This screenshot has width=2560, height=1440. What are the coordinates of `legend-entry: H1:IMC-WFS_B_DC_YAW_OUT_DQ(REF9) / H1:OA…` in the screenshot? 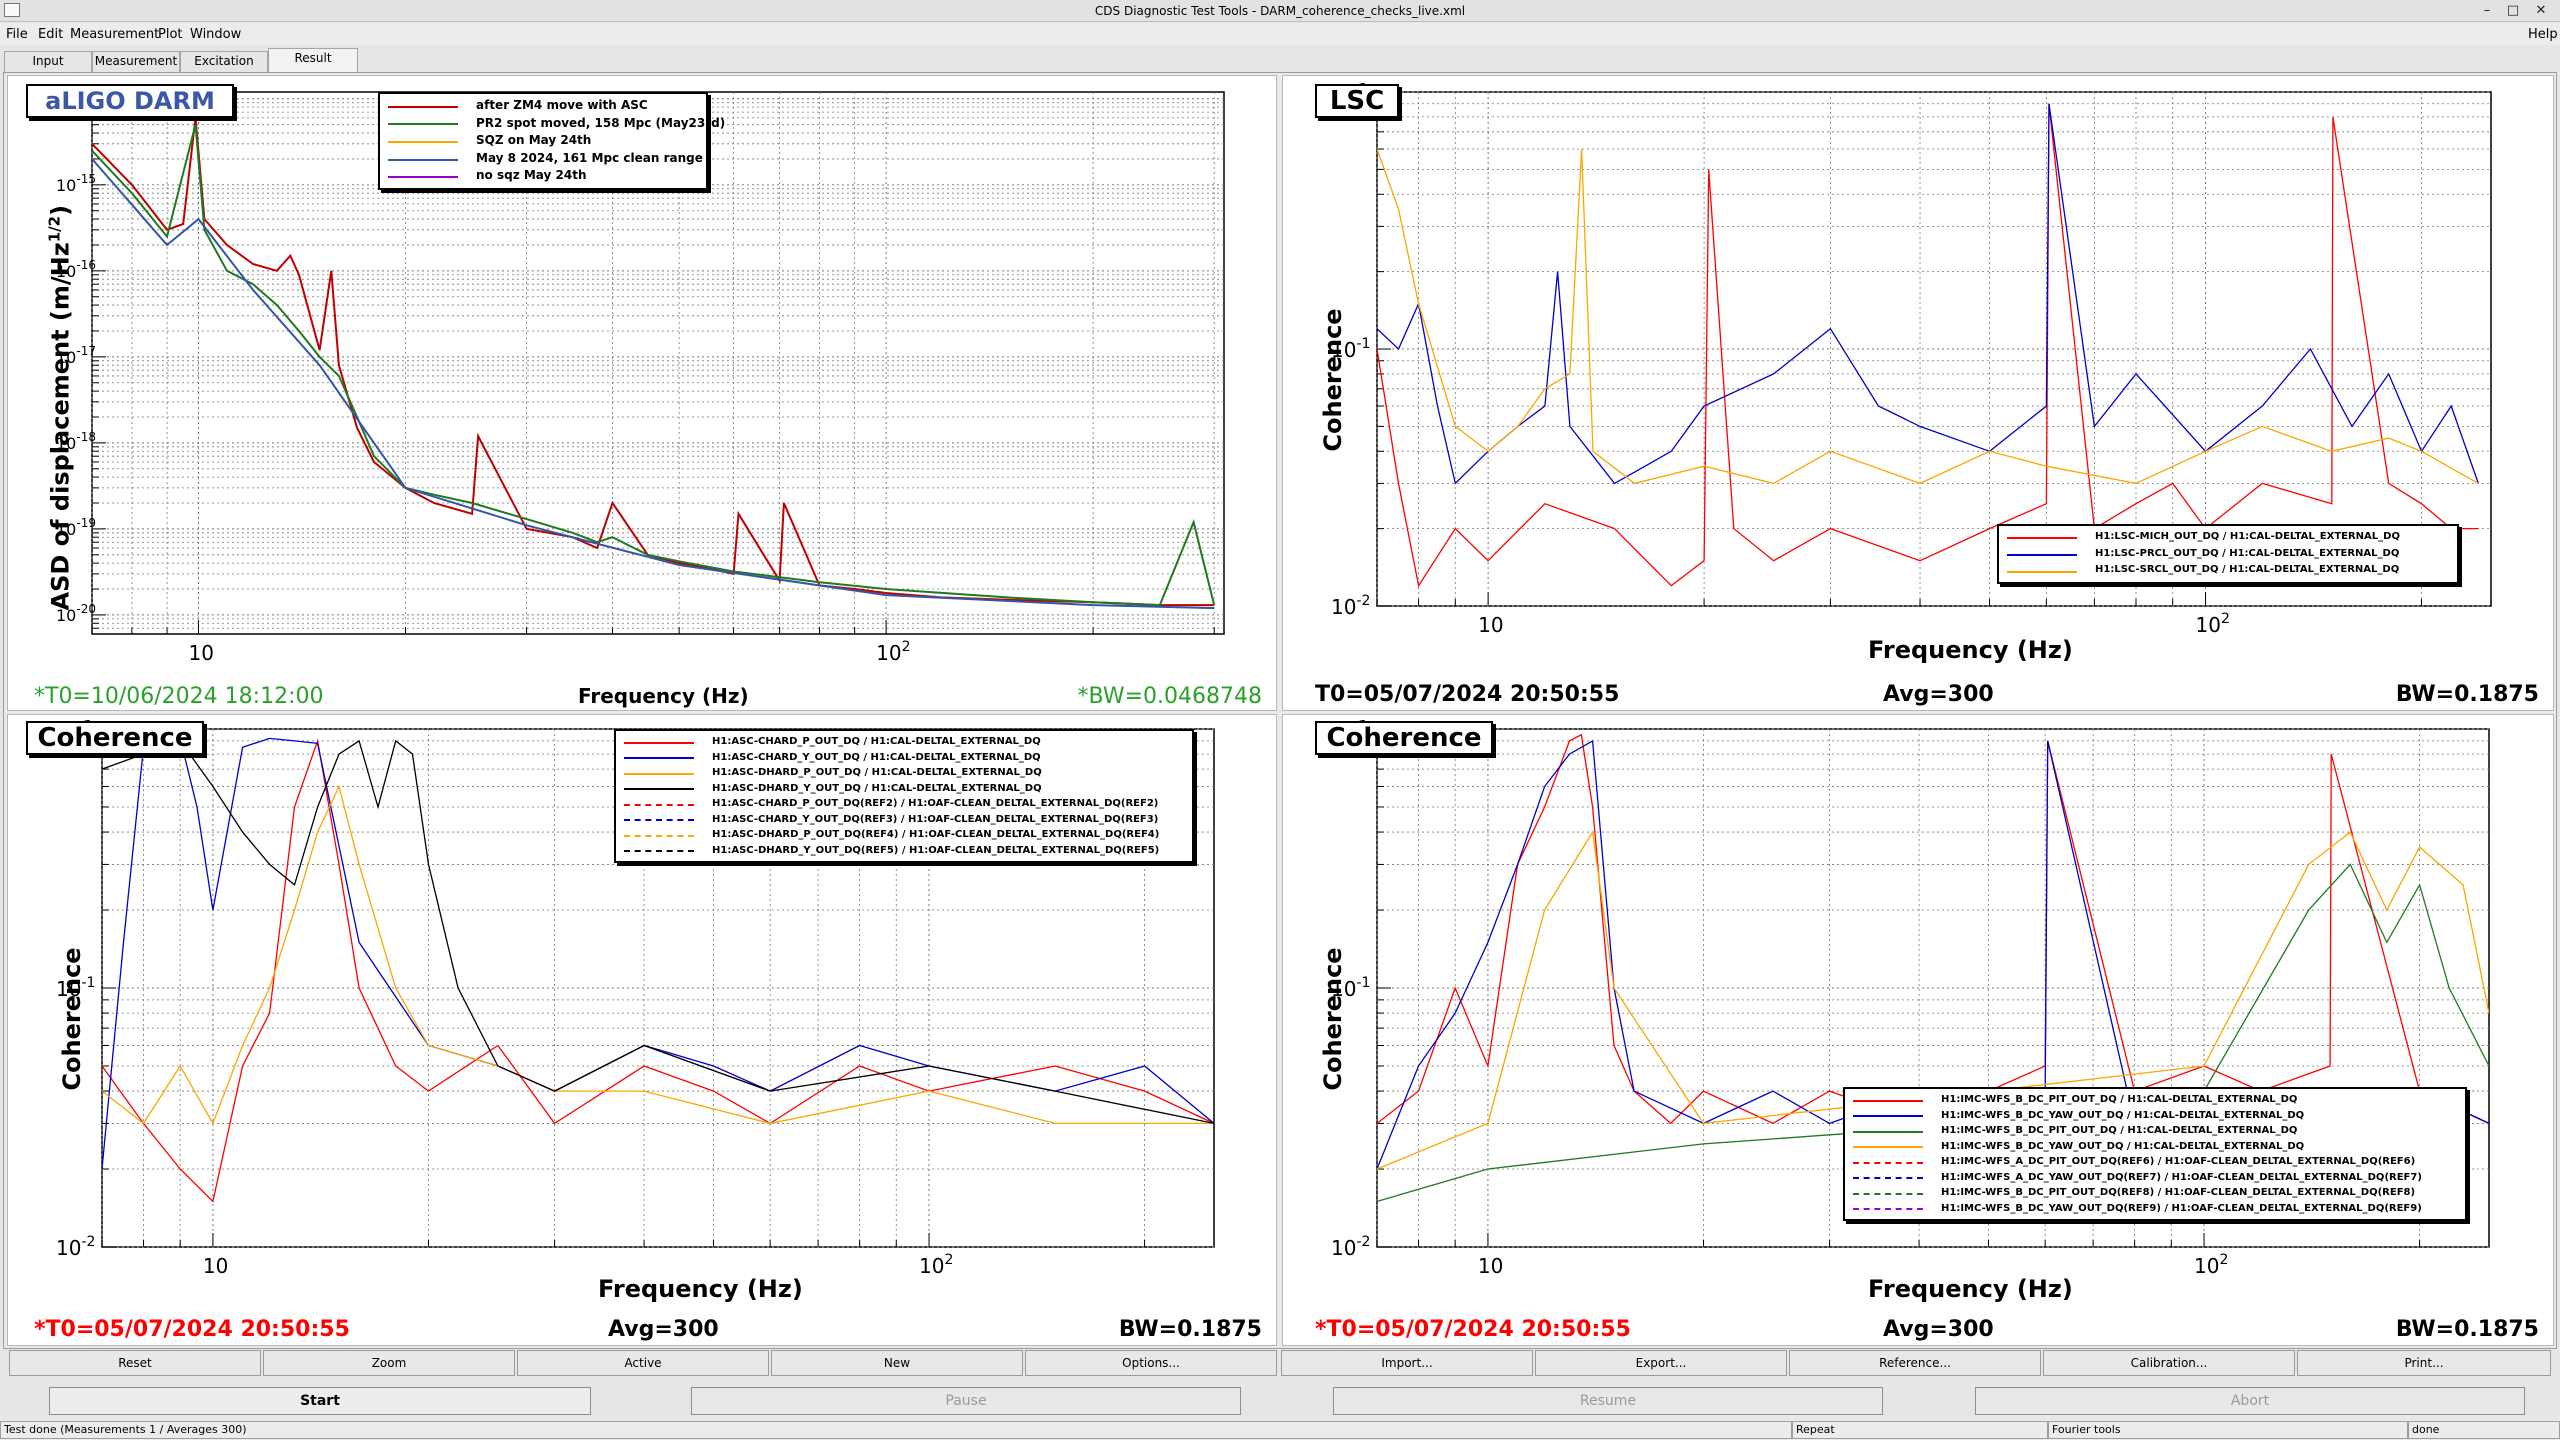 It's located at (2155, 1209).